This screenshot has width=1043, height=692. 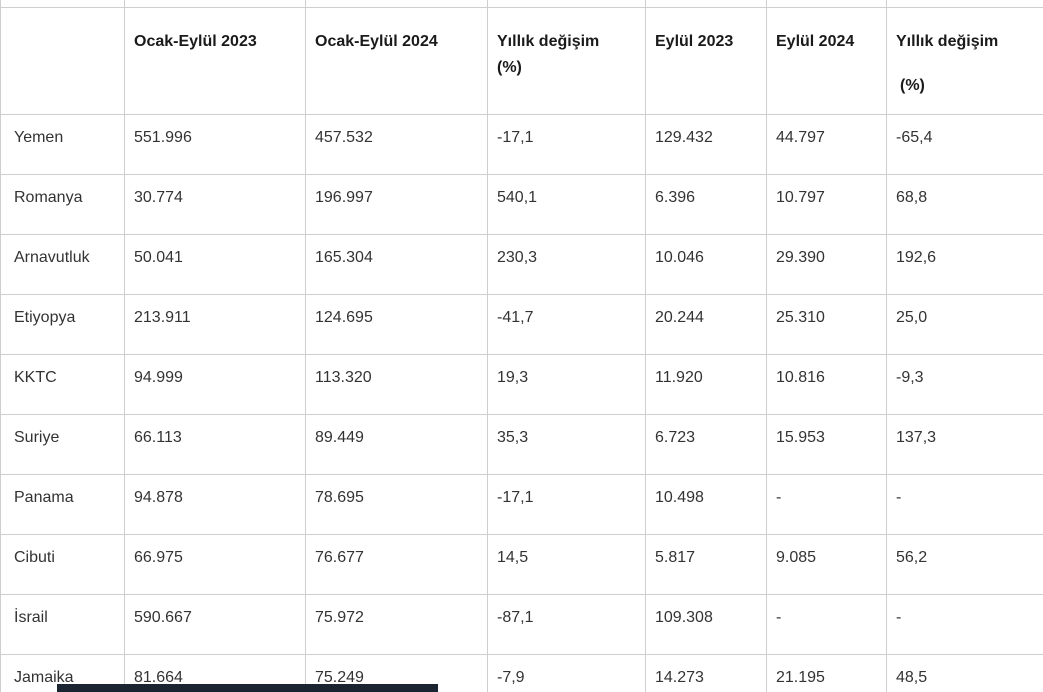 What do you see at coordinates (215, 564) in the screenshot?
I see `value-cell: 66.975` at bounding box center [215, 564].